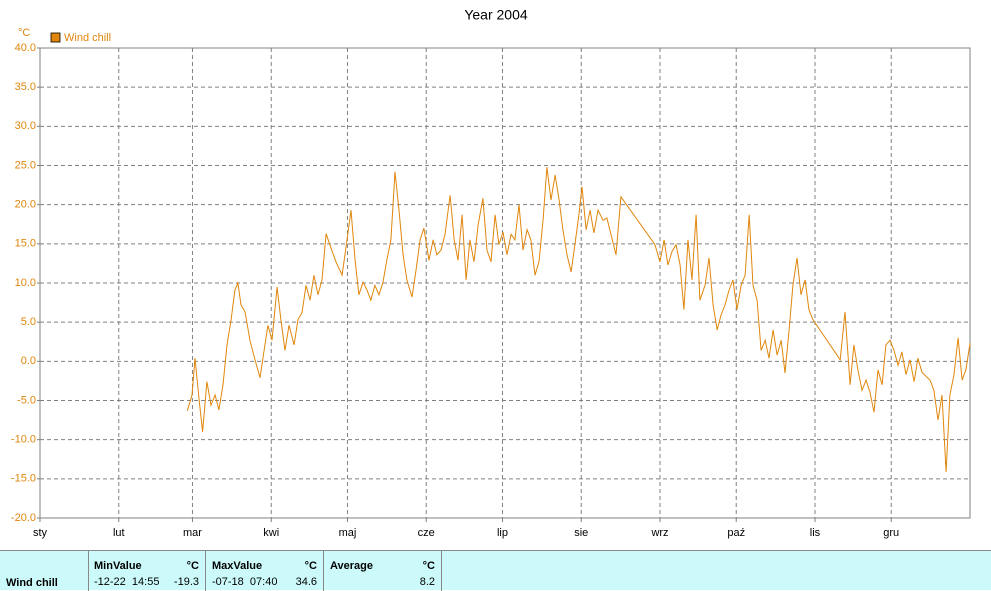 This screenshot has height=591, width=991. What do you see at coordinates (119, 533) in the screenshot?
I see `x-tick-label: lut` at bounding box center [119, 533].